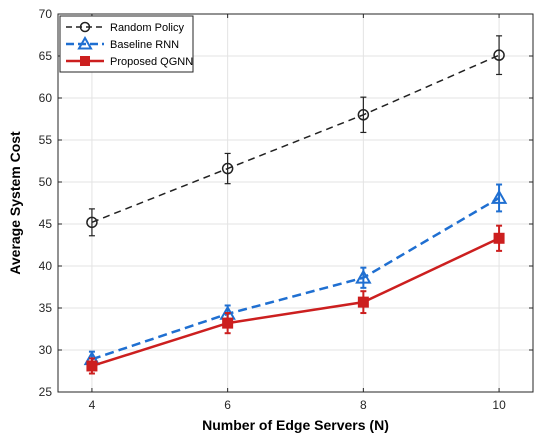 This screenshot has width=550, height=439. What do you see at coordinates (15, 203) in the screenshot?
I see `y-axis-title: Average System Cost` at bounding box center [15, 203].